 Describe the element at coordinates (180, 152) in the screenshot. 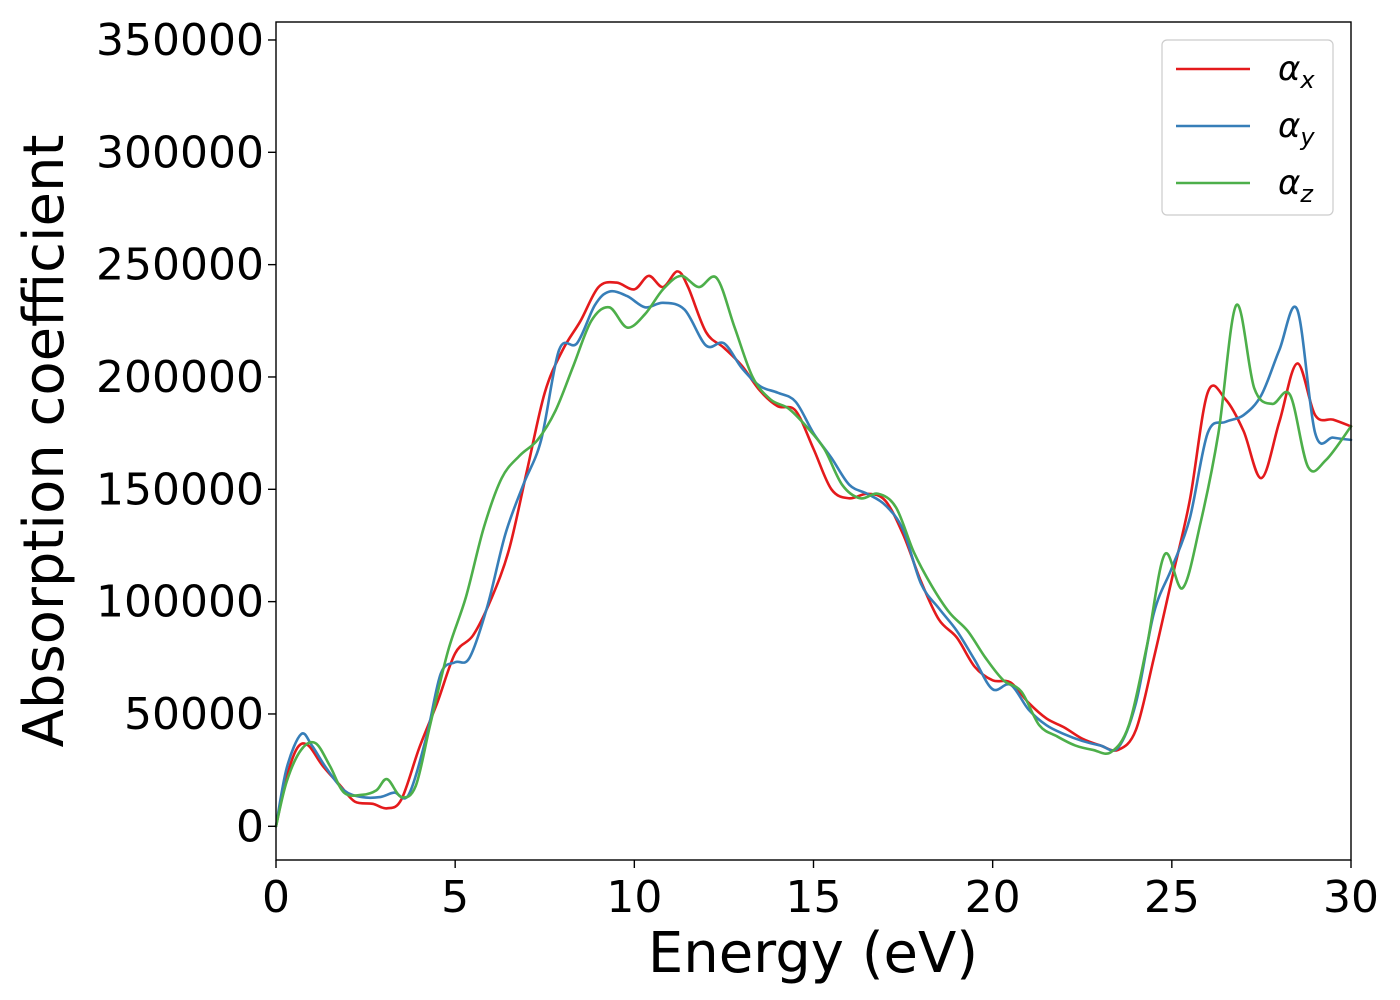

I see `y-tick-label: 300000` at that location.